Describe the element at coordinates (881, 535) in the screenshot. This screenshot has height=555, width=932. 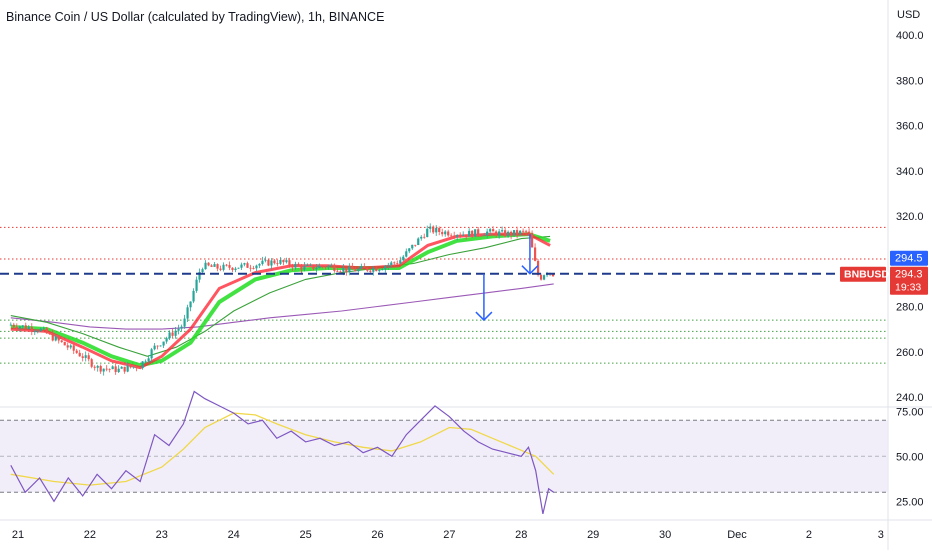
I see `x-tick-label: 3` at that location.